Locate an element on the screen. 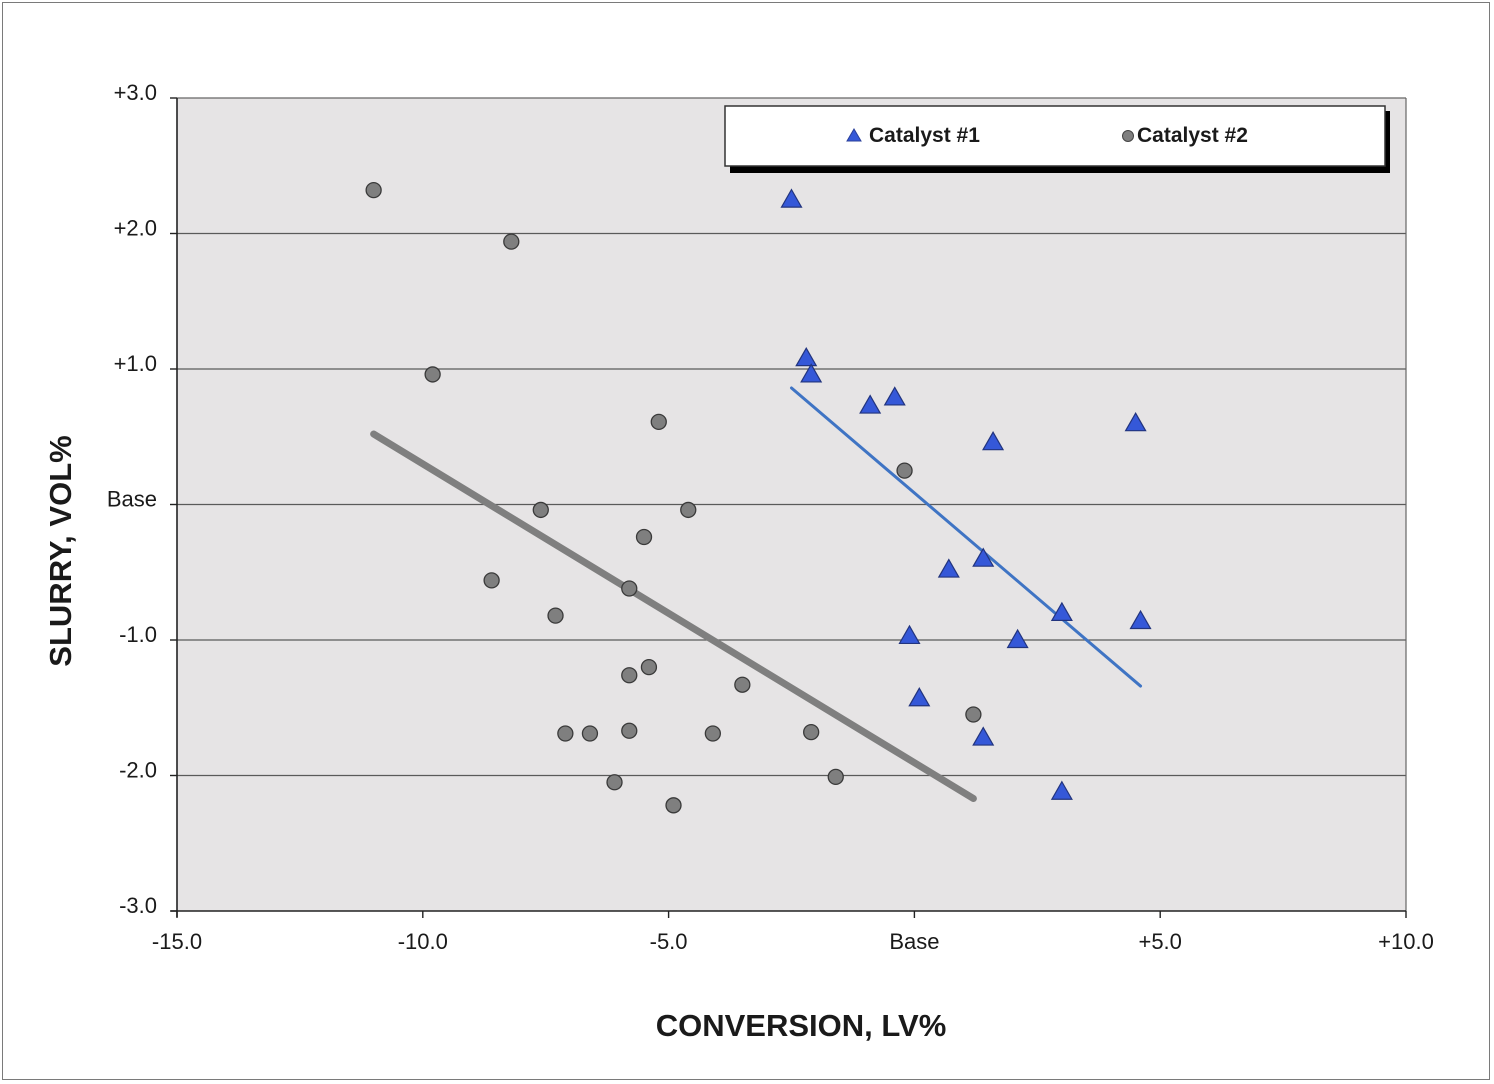  x-tick-label: +10.0 is located at coordinates (1406, 941).